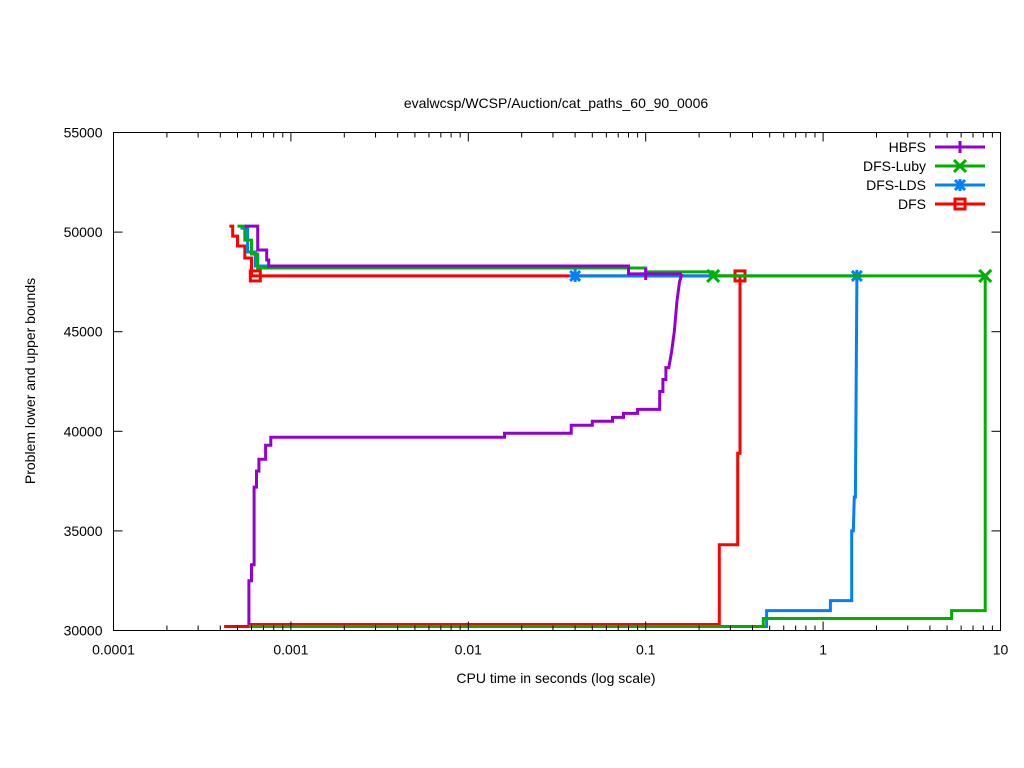 The width and height of the screenshot is (1024, 768). I want to click on series-hbfs-marker, so click(645, 273).